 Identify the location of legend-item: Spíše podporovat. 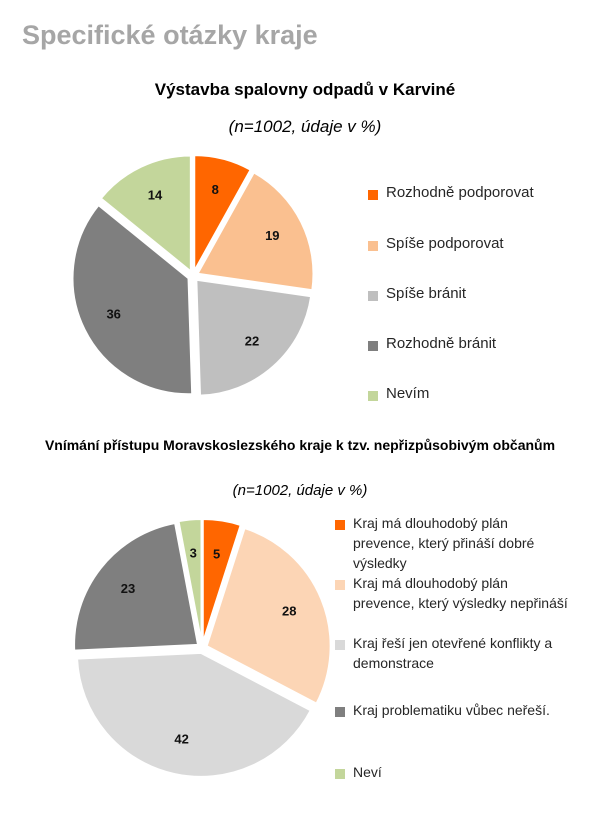
(478, 243).